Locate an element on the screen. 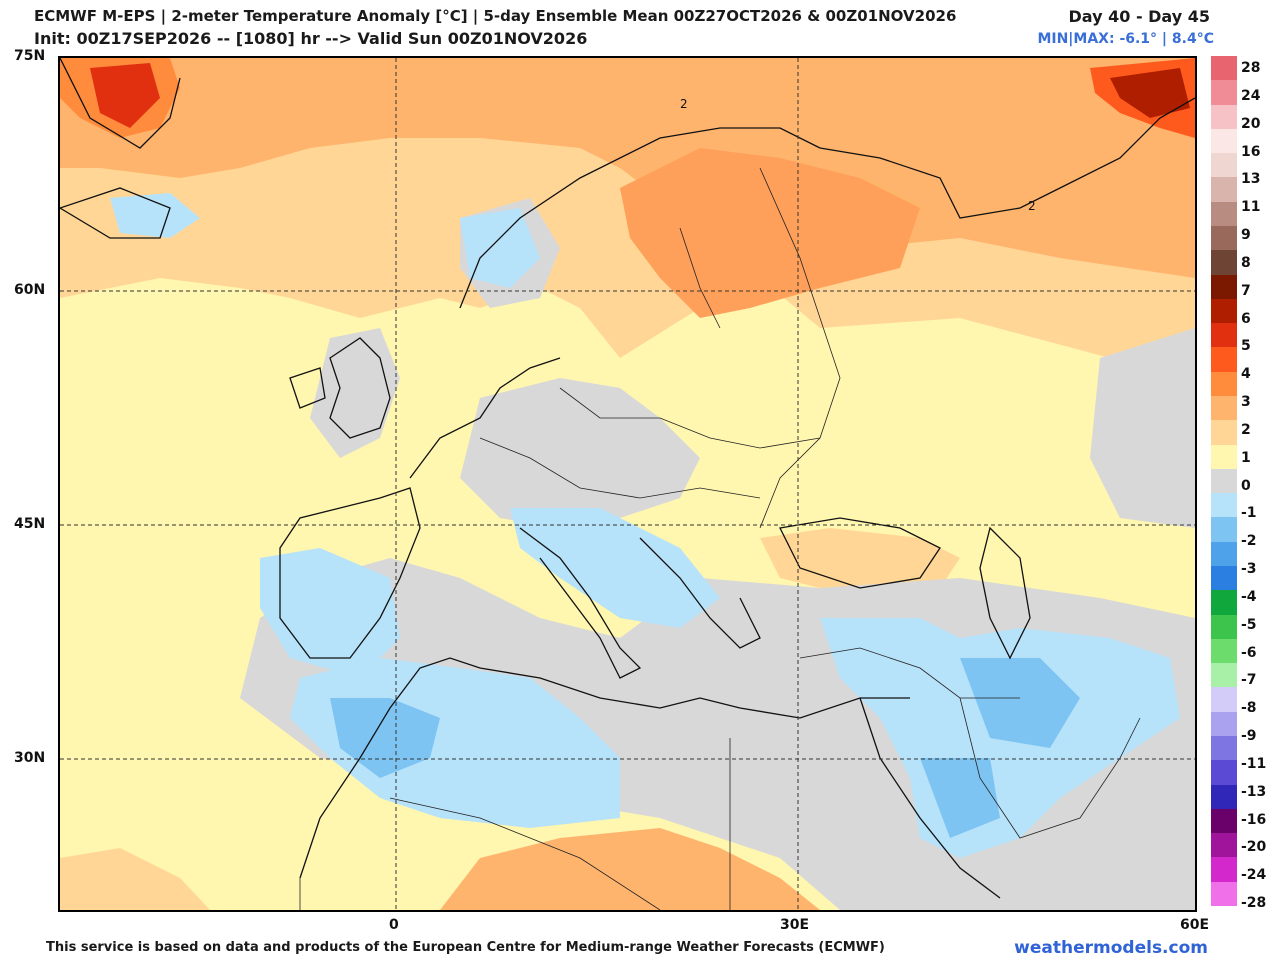 This screenshot has width=1280, height=960. legend-level-label: -24 is located at coordinates (1254, 875).